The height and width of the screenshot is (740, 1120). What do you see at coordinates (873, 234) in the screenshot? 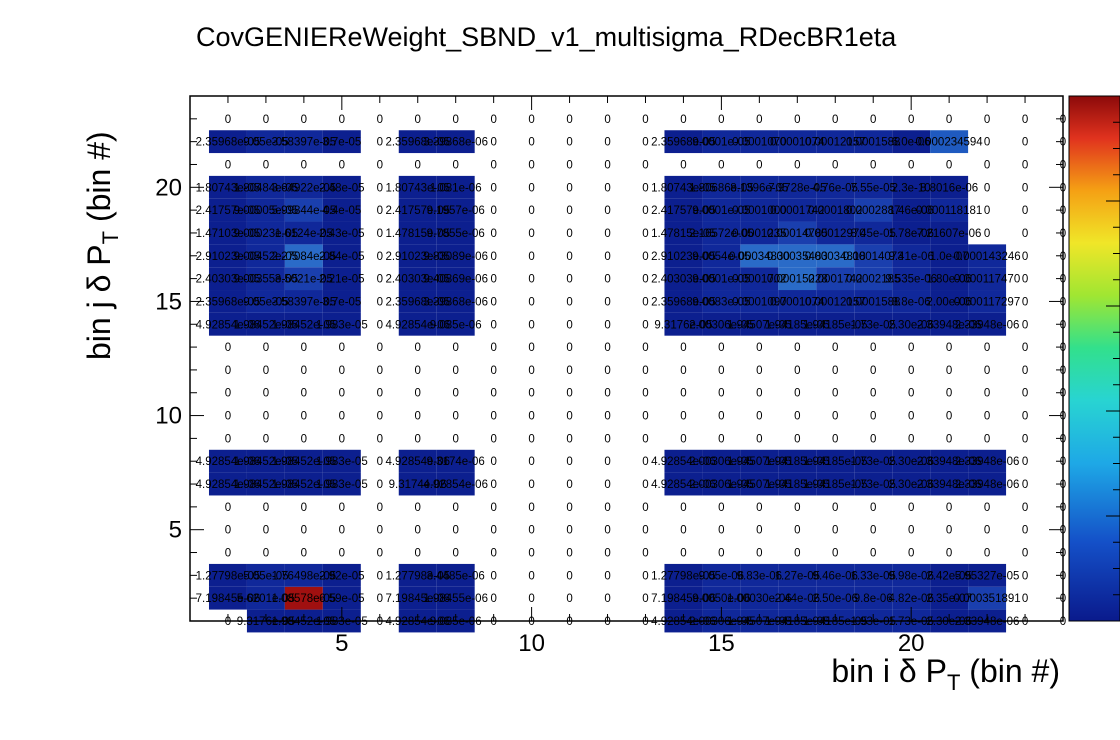
I see `cell-value-label: 8.45e-05` at bounding box center [873, 234].